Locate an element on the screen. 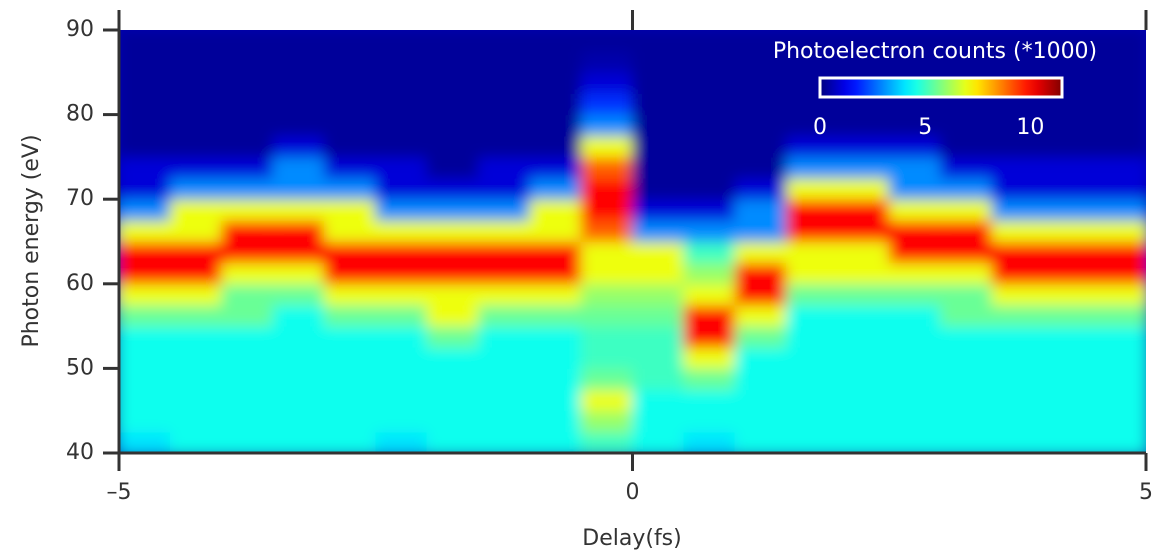 The height and width of the screenshot is (555, 1164). colorbar: 0 5 10 is located at coordinates (938, 108).